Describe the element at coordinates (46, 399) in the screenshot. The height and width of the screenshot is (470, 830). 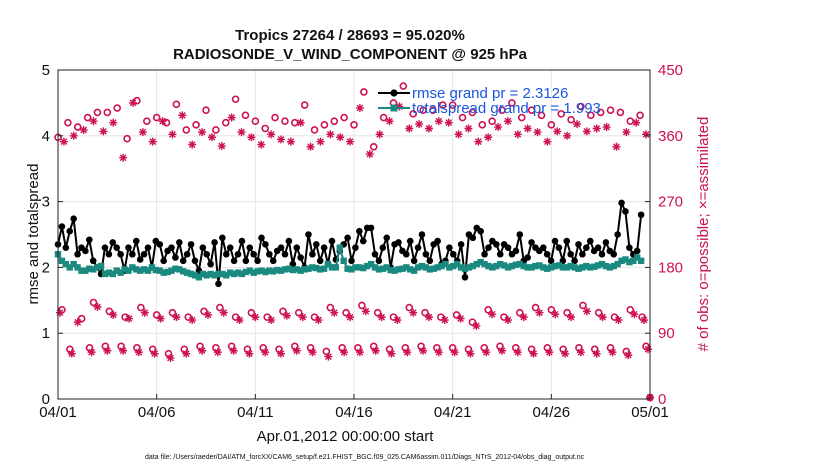
I see `y-tick-label: 0` at that location.